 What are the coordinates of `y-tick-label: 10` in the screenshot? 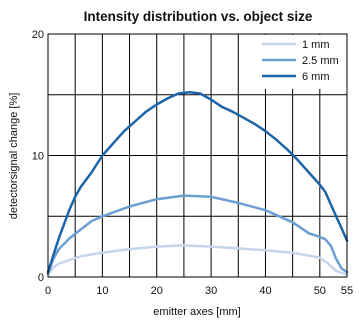 It's located at (38, 157).